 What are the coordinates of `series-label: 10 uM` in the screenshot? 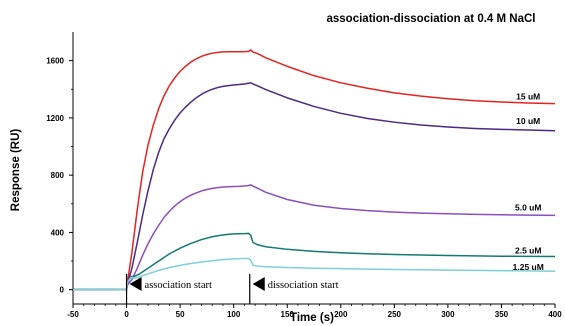 It's located at (528, 121).